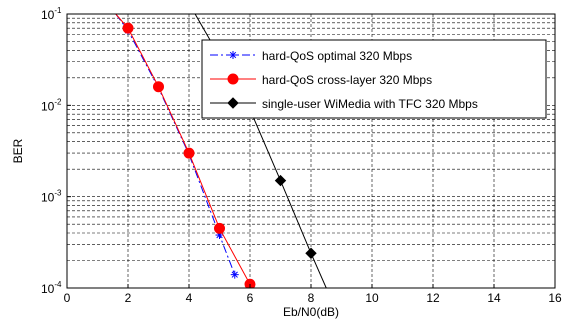  I want to click on legend-label: single-user WiMedia with TFC 320 Mbps, so click(370, 104).